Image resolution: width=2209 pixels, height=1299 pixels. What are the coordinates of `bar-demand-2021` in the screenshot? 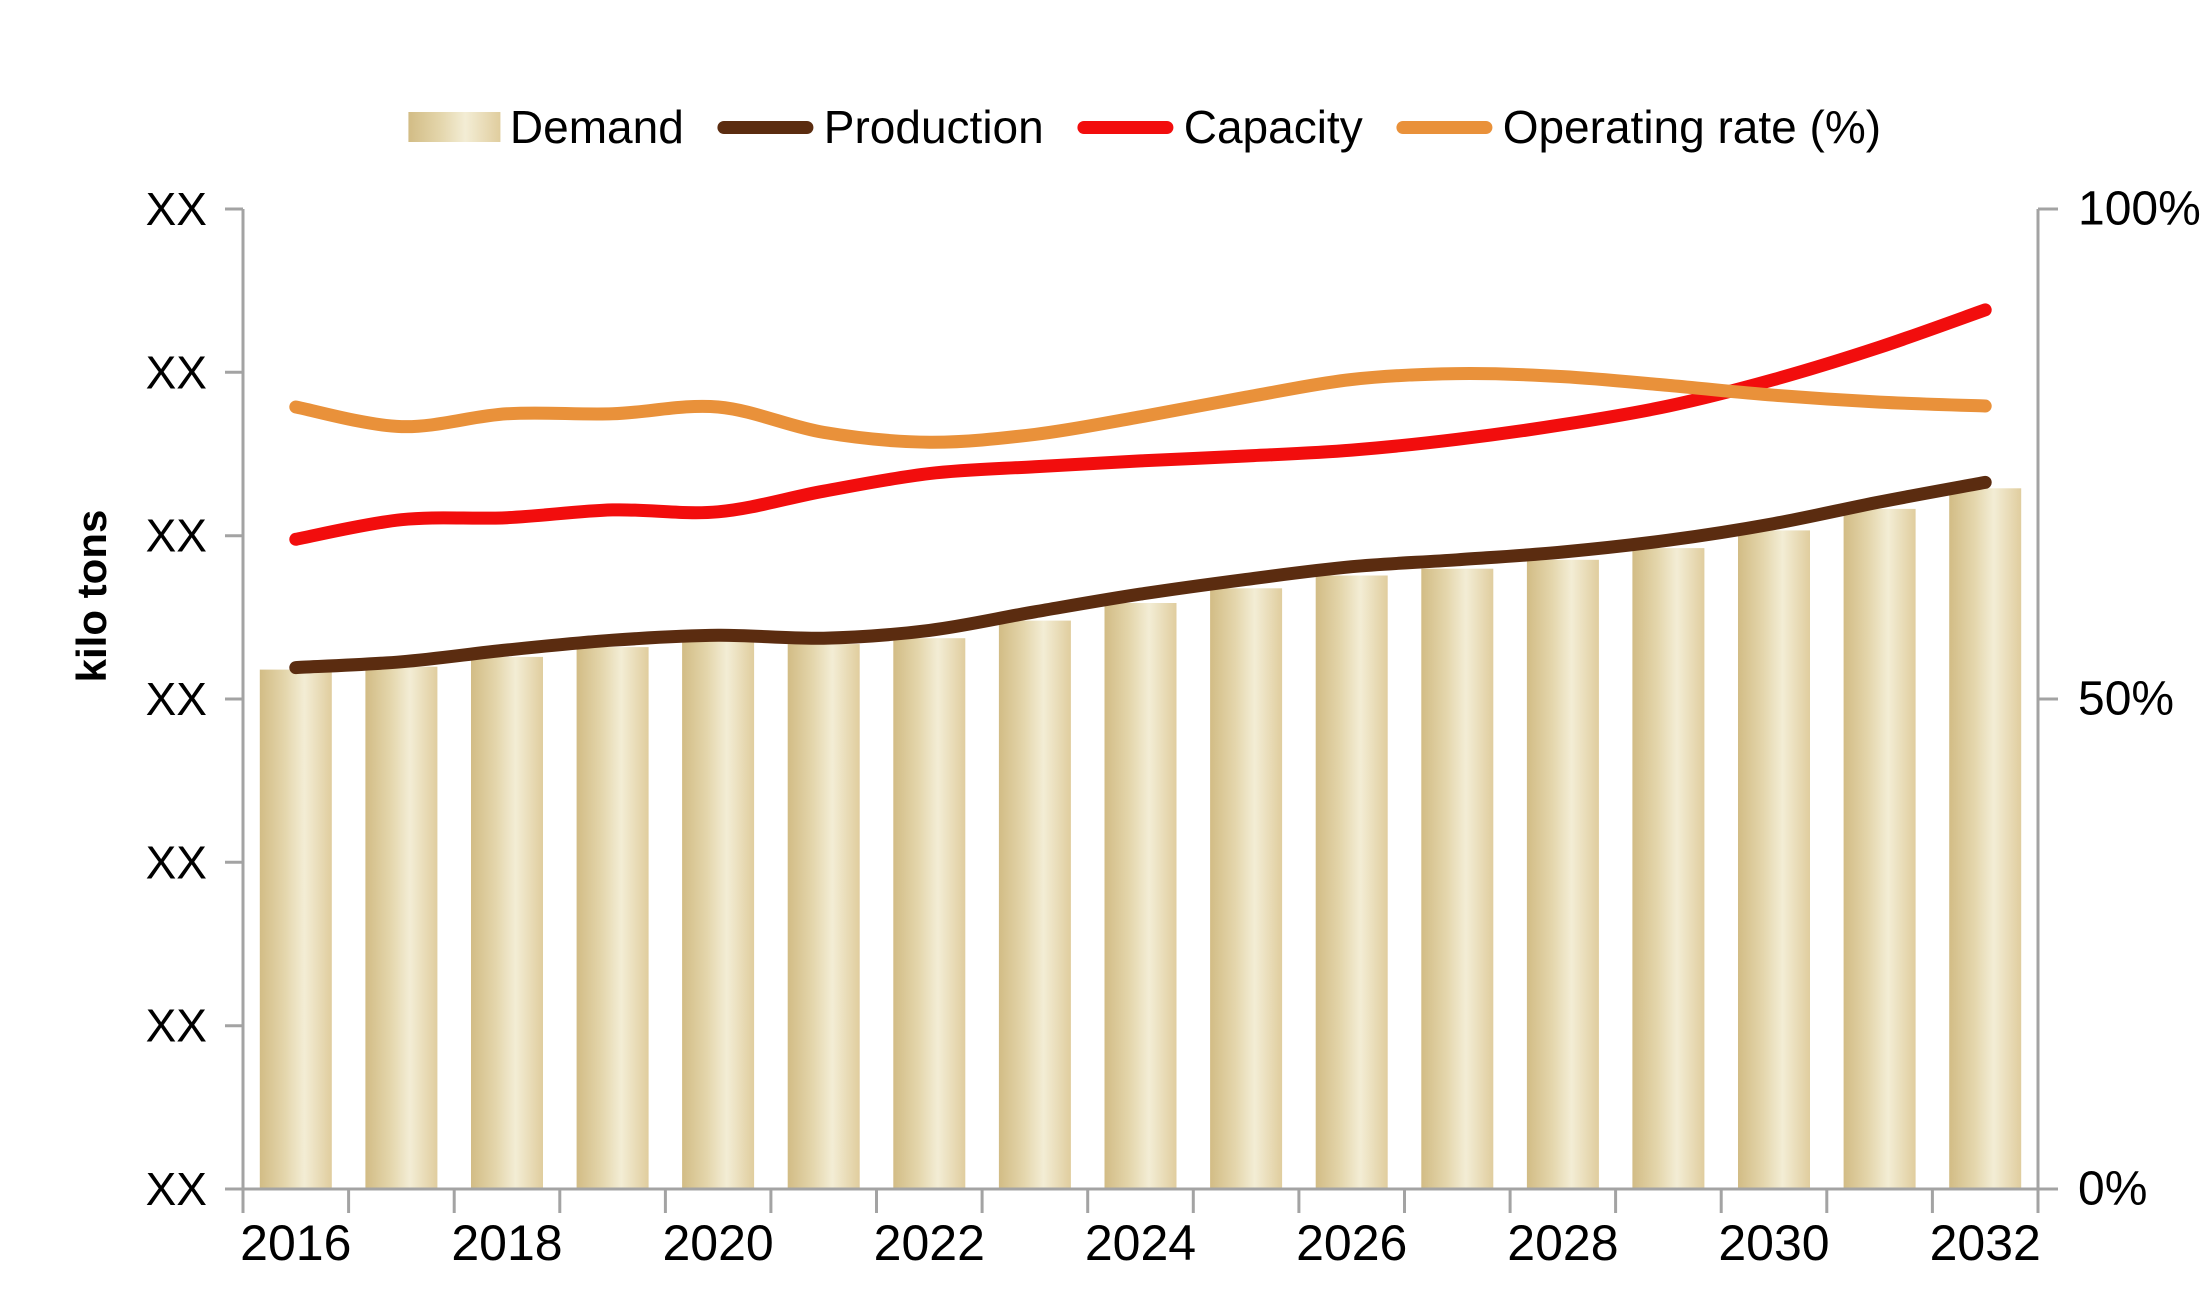 It's located at (823, 916).